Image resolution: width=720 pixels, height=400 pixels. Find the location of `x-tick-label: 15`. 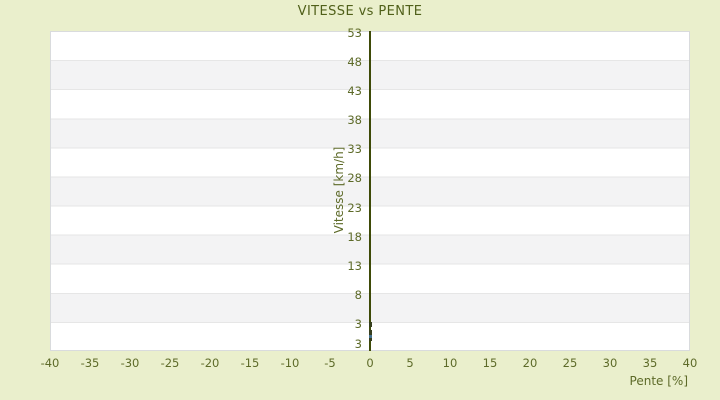

x-tick-label: 15 is located at coordinates (490, 363).